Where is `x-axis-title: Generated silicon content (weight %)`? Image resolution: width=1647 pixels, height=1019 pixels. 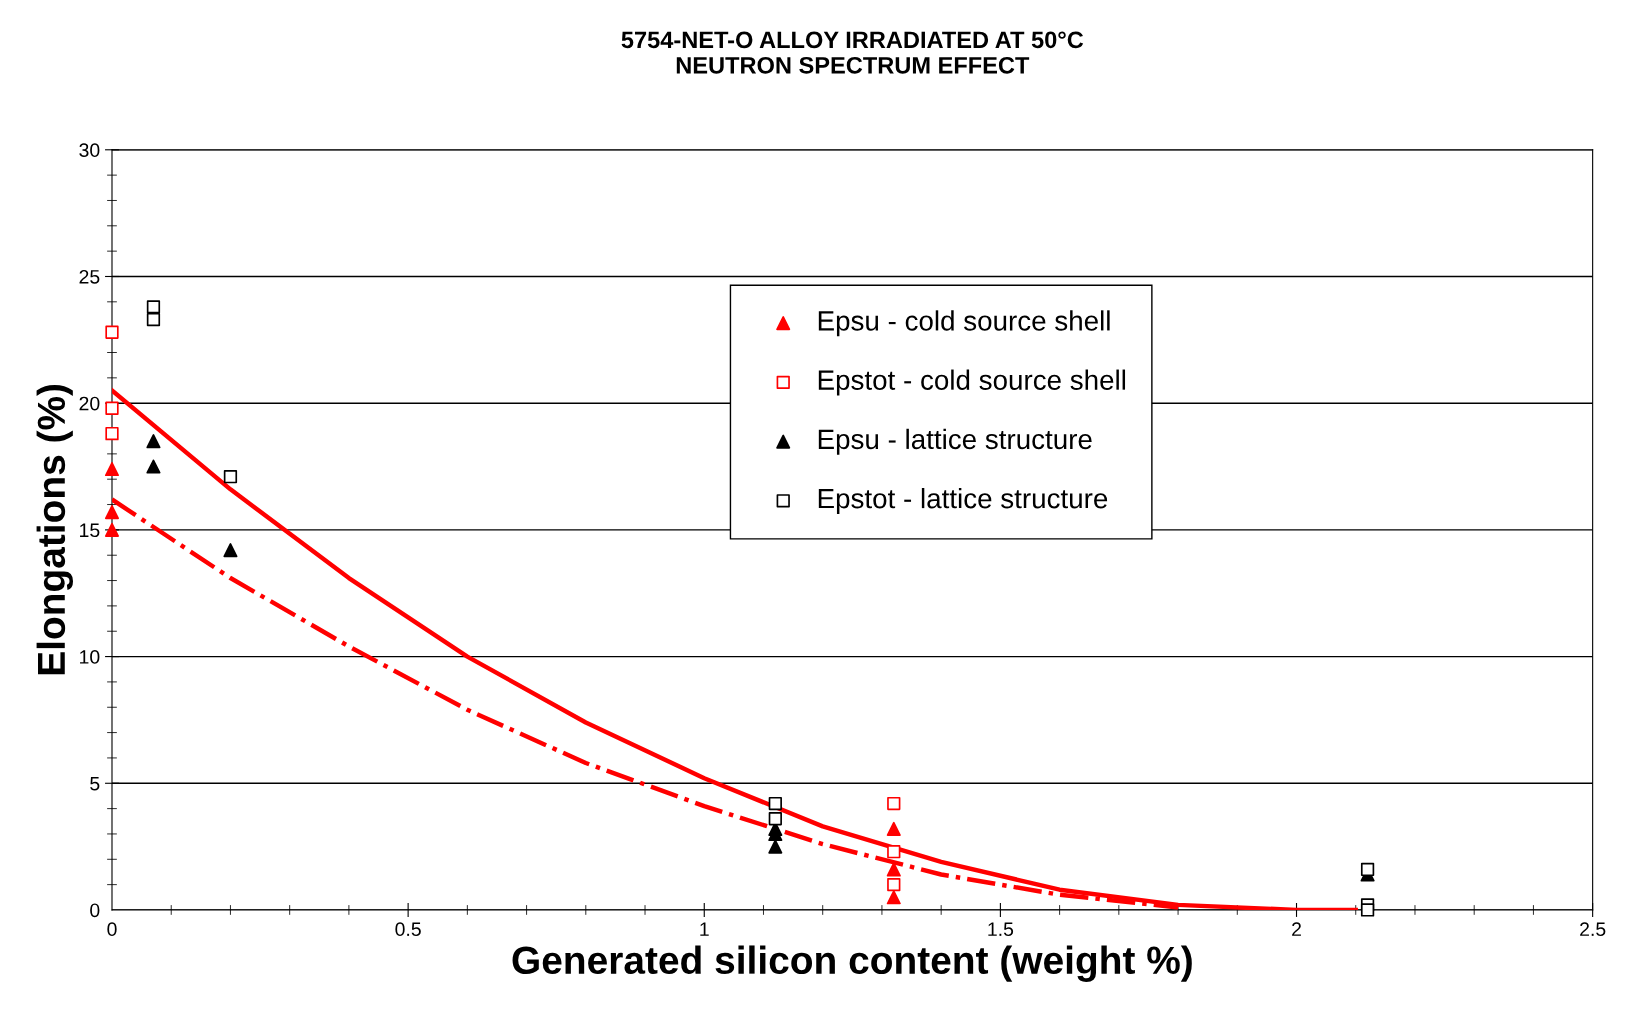 x-axis-title: Generated silicon content (weight %) is located at coordinates (852, 963).